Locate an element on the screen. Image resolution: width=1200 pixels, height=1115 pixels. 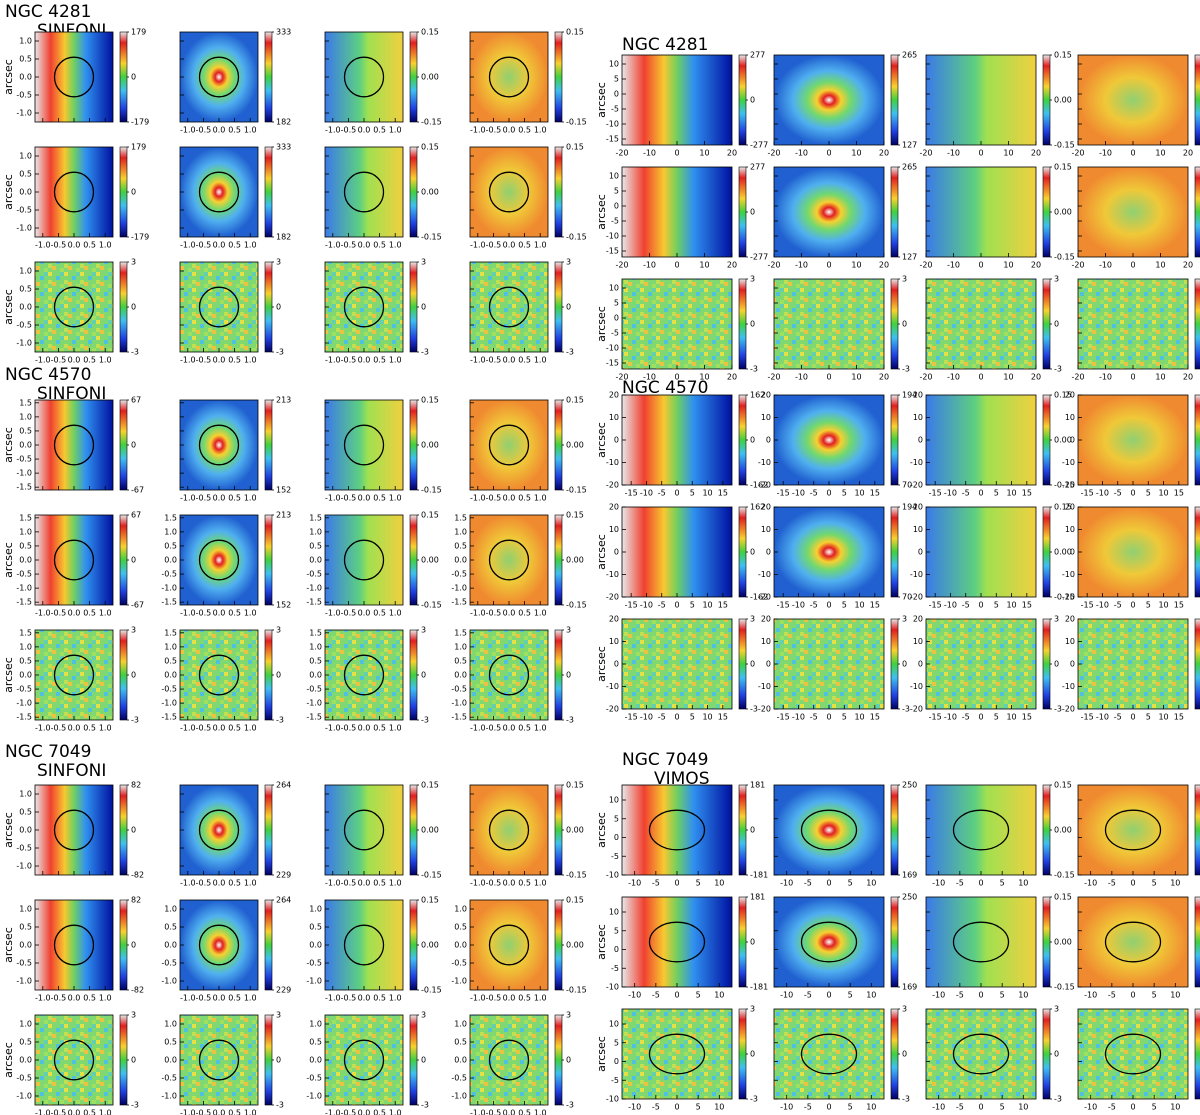
colorbar-tick-label: 194 is located at coordinates (909, 507).